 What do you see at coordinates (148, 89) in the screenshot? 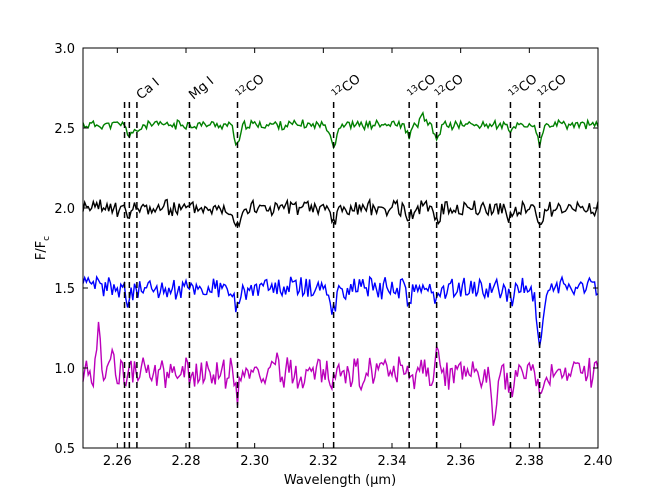
I see `line-marker-label: Ca I` at bounding box center [148, 89].